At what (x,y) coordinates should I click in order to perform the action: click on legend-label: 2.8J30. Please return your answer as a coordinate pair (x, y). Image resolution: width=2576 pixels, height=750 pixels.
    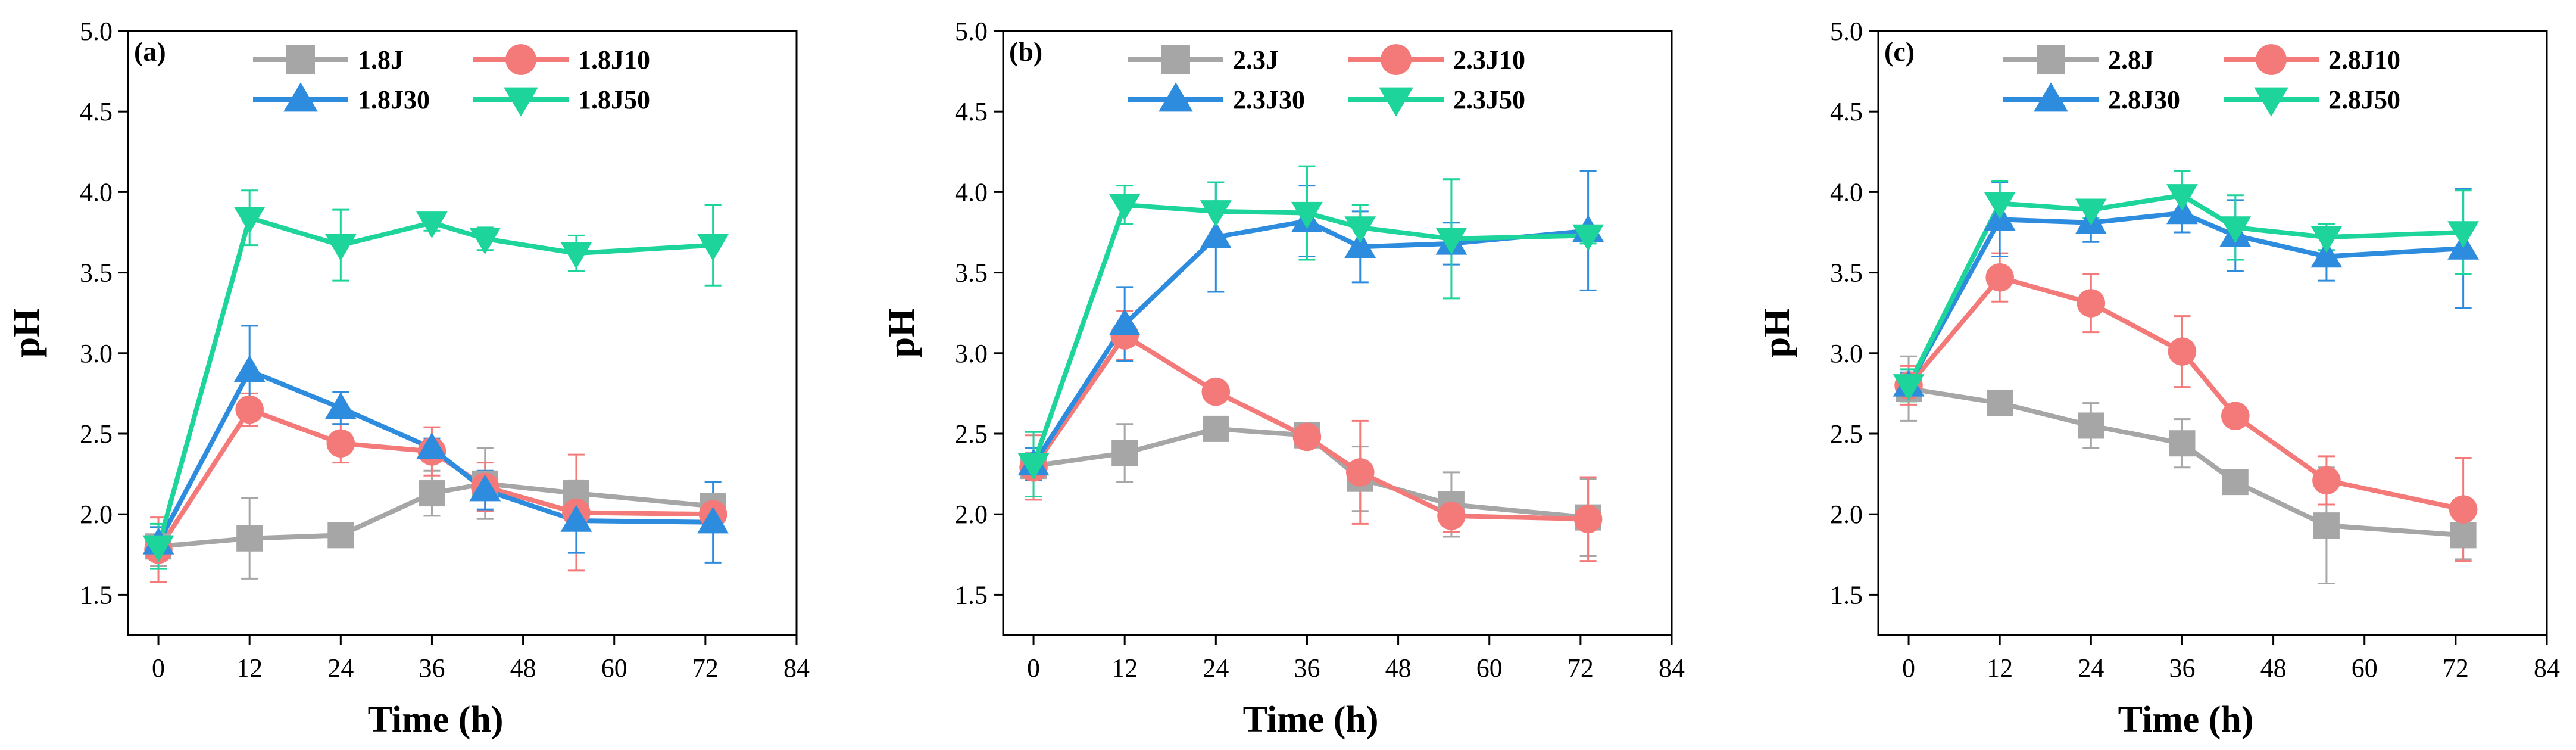
    Looking at the image, I should click on (2144, 99).